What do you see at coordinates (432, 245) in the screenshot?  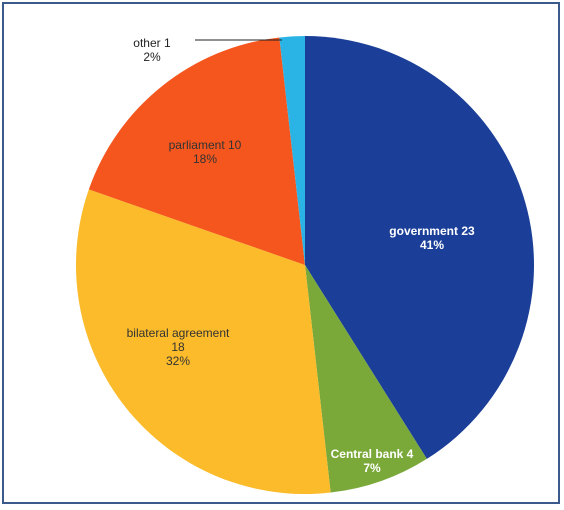 I see `slice-percent: 41%` at bounding box center [432, 245].